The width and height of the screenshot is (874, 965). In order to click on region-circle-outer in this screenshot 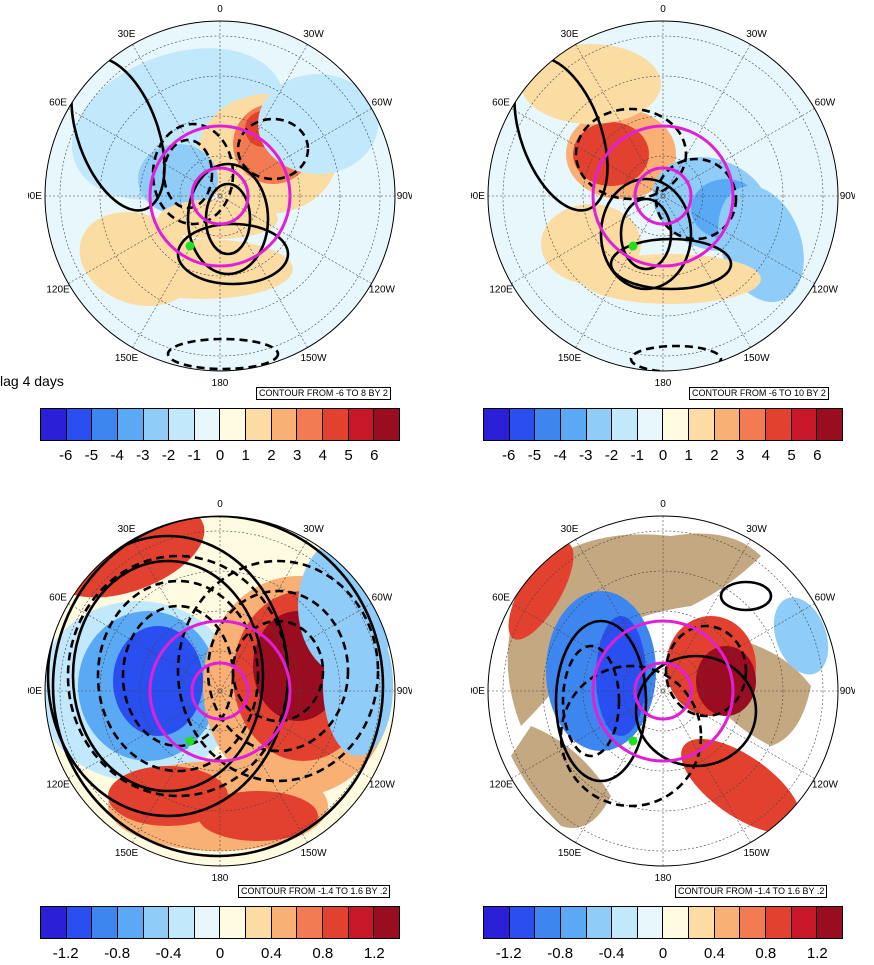, I will do `click(220, 691)`.